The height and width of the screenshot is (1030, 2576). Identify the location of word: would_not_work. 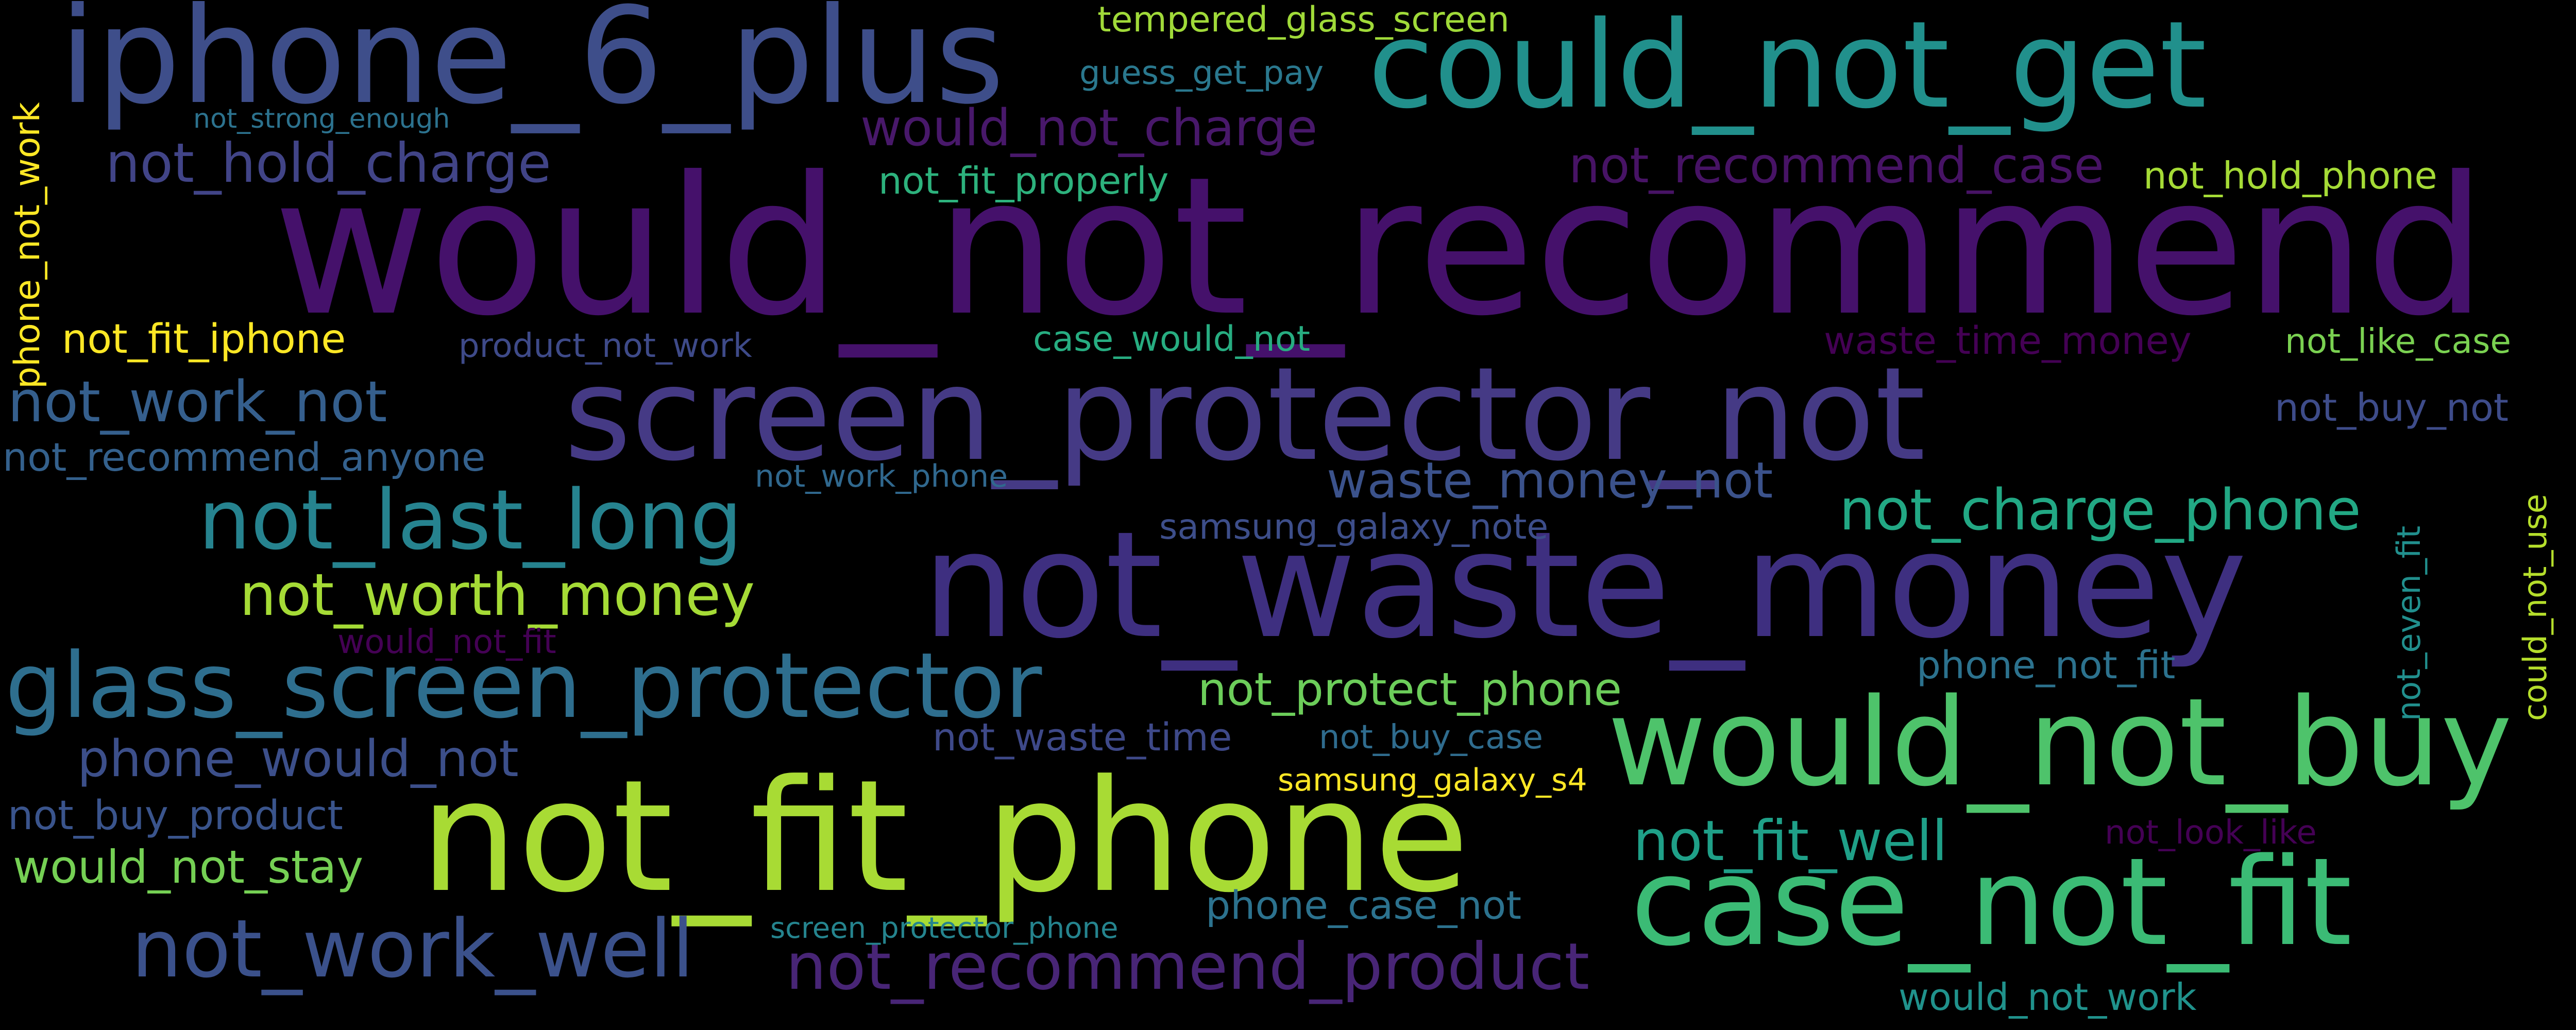
(2048, 997).